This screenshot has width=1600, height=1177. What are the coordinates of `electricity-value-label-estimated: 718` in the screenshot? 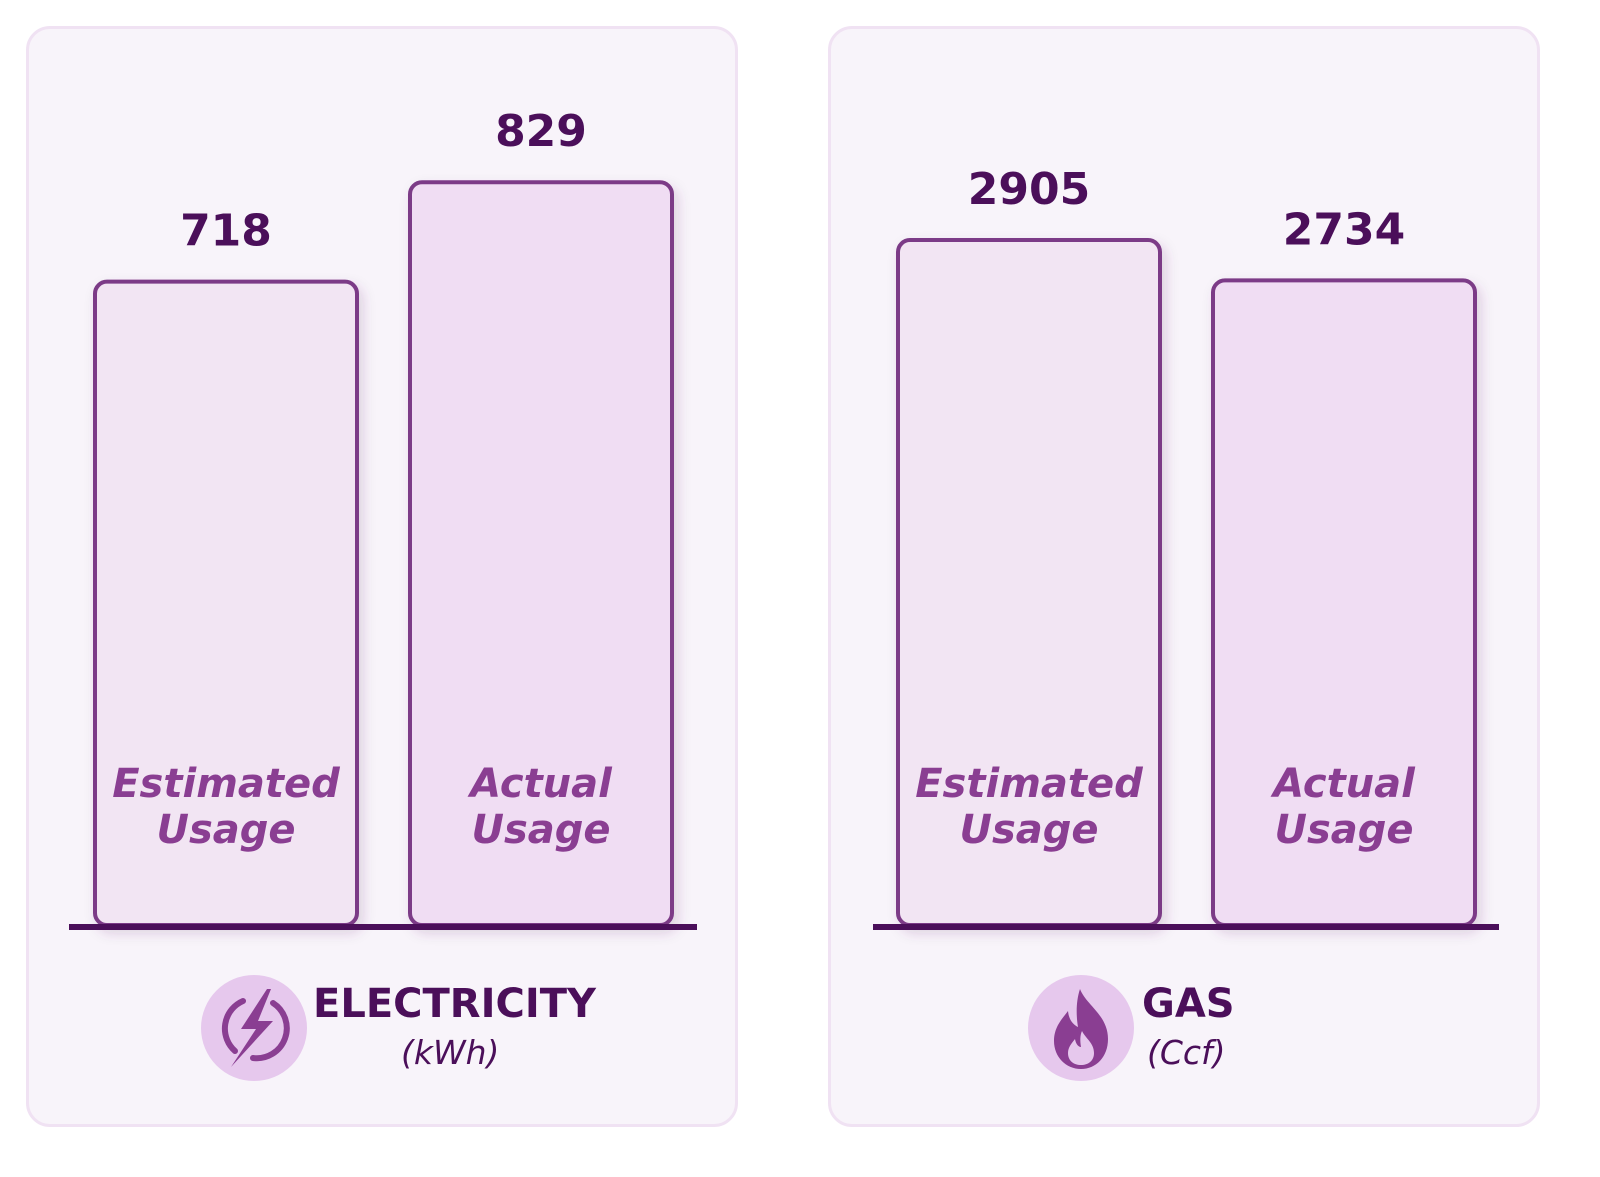 It's located at (226, 231).